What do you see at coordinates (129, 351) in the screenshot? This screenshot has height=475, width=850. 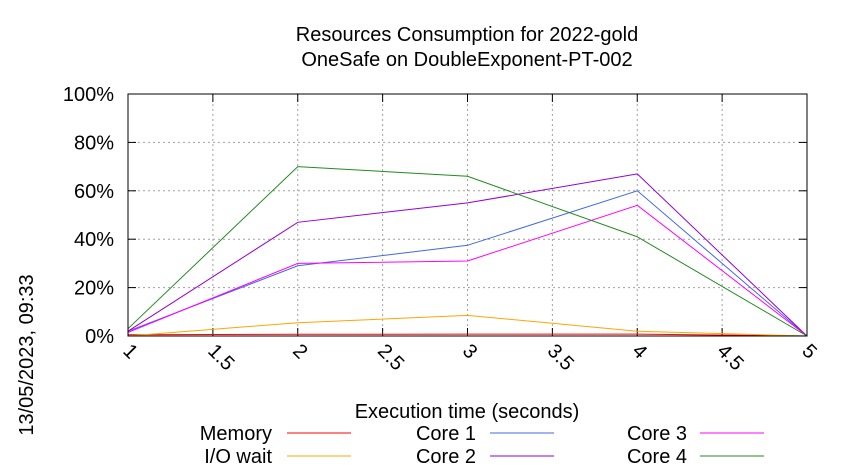 I see `x-tick-label: 1` at bounding box center [129, 351].